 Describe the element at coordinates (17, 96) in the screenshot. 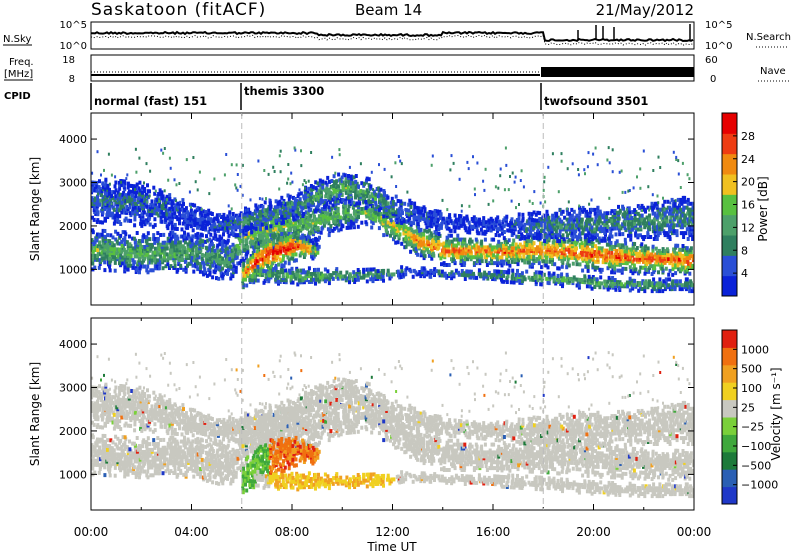

I see `cpid-label: CPID` at that location.